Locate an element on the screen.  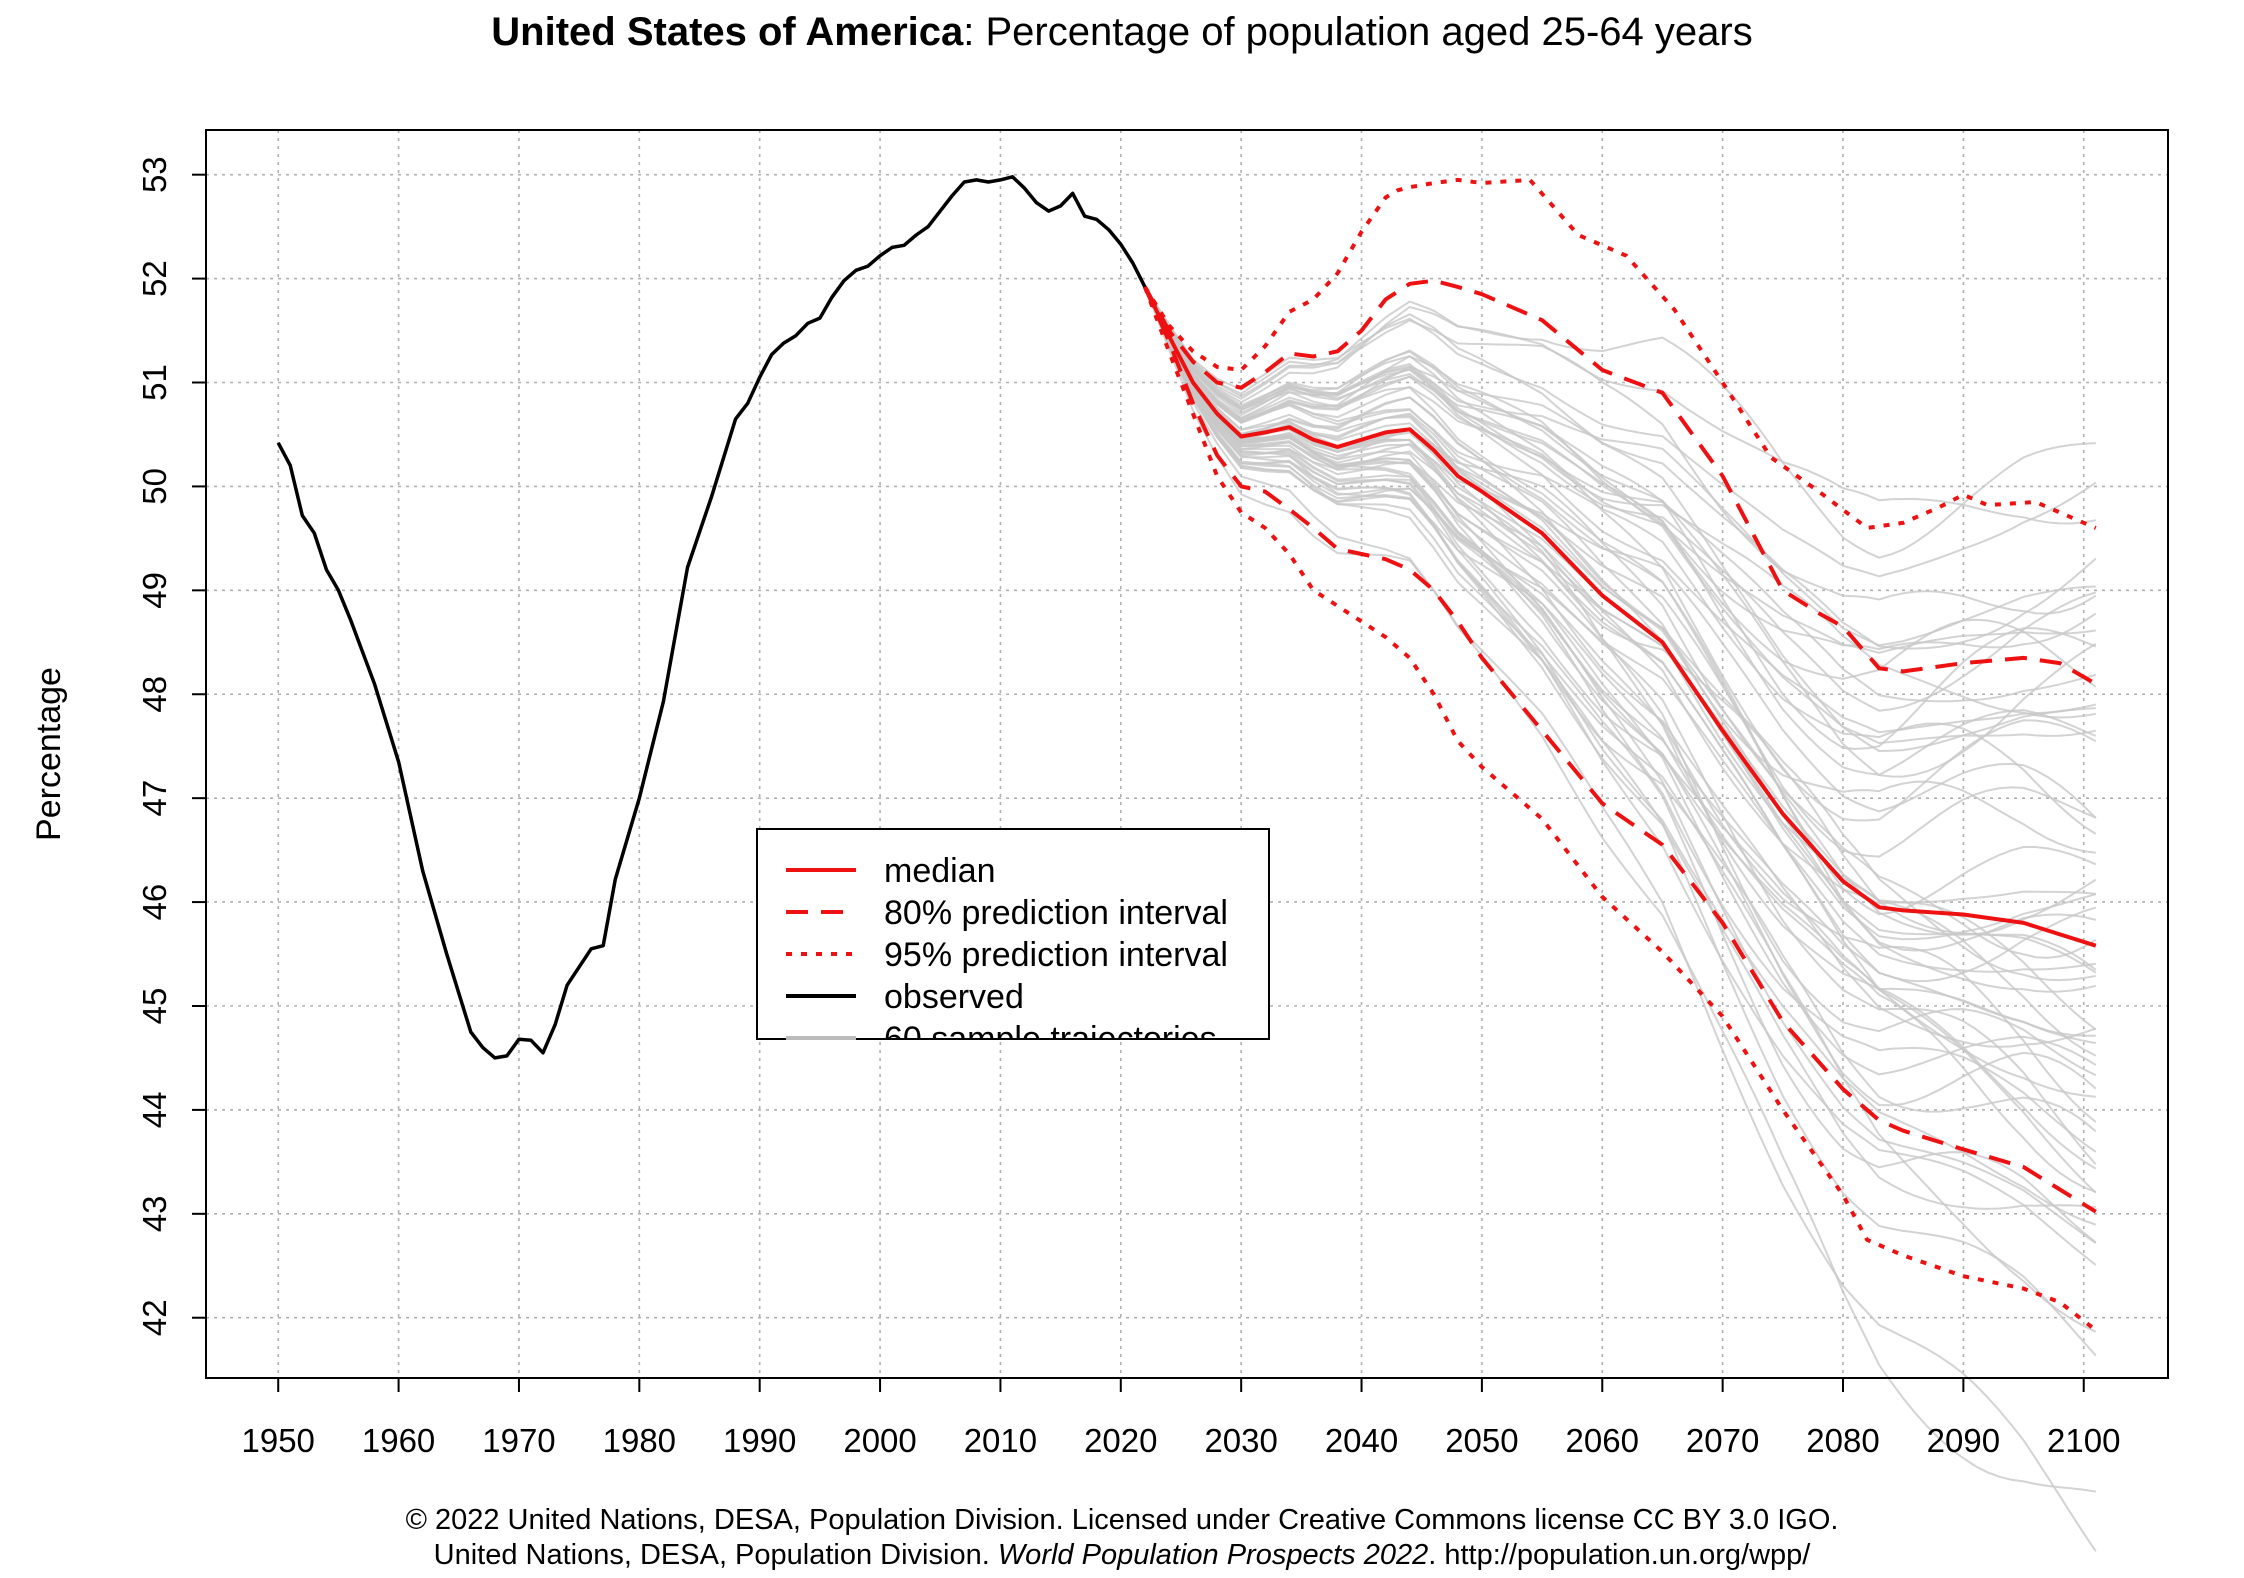
y-tick-label: 52 is located at coordinates (154, 278).